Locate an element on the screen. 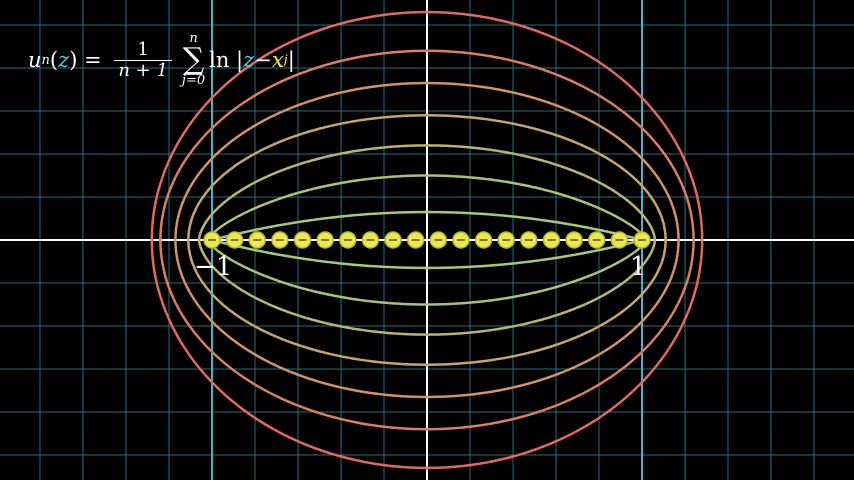 The width and height of the screenshot is (854, 480). equals-sign: = is located at coordinates (93, 60).